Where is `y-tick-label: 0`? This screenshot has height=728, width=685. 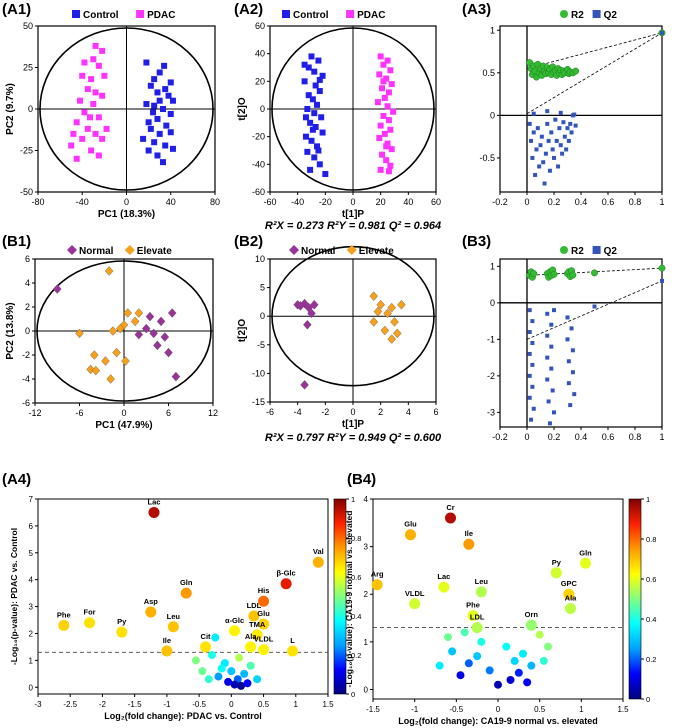 y-tick-label: 0 is located at coordinates (30, 109).